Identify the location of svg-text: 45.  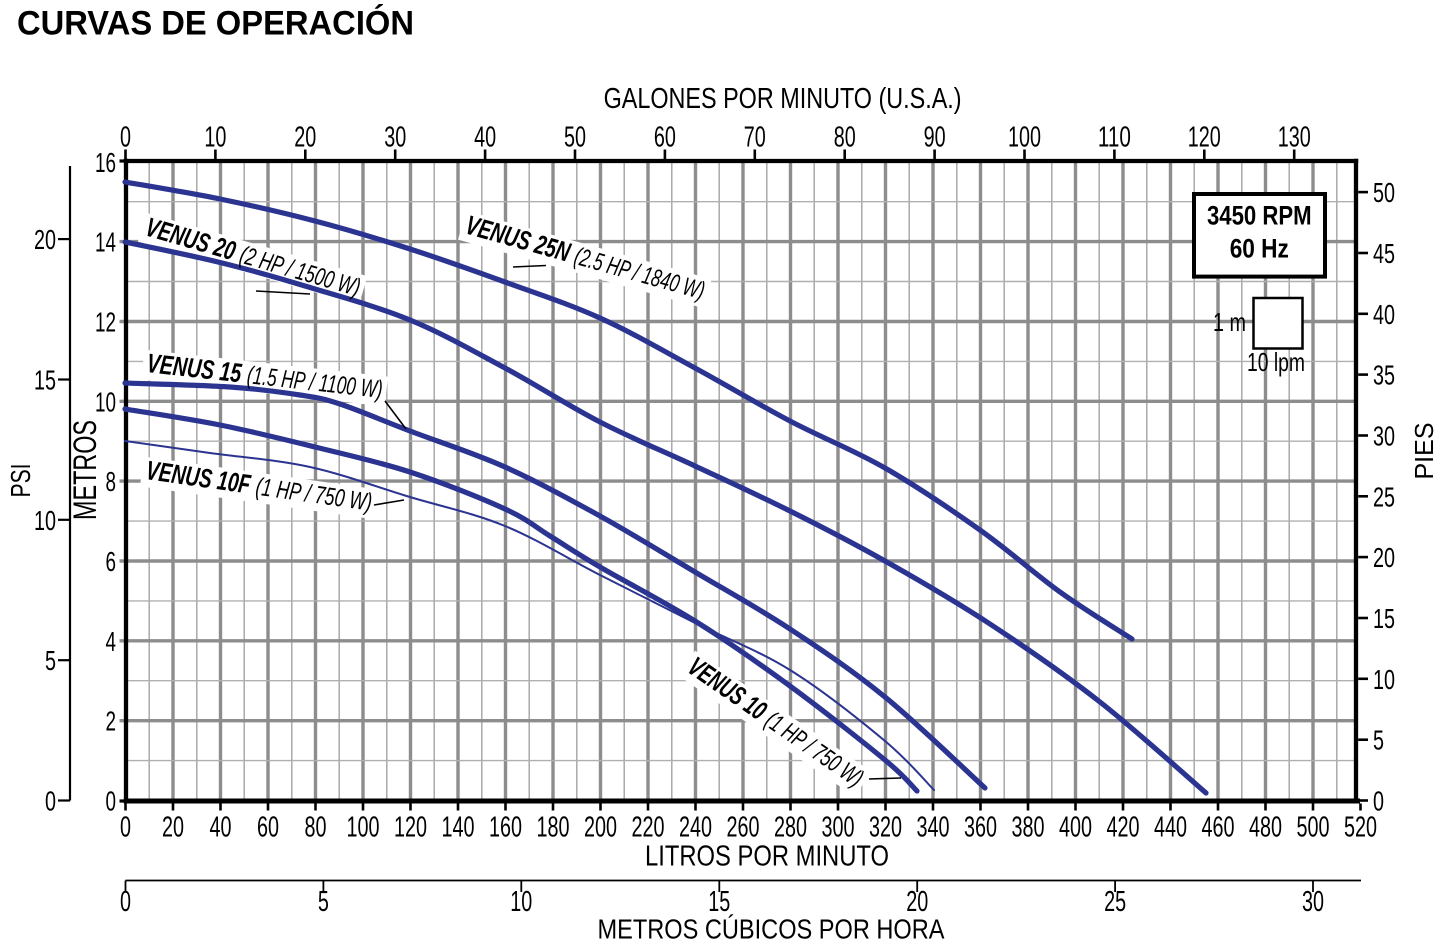
(1384, 253).